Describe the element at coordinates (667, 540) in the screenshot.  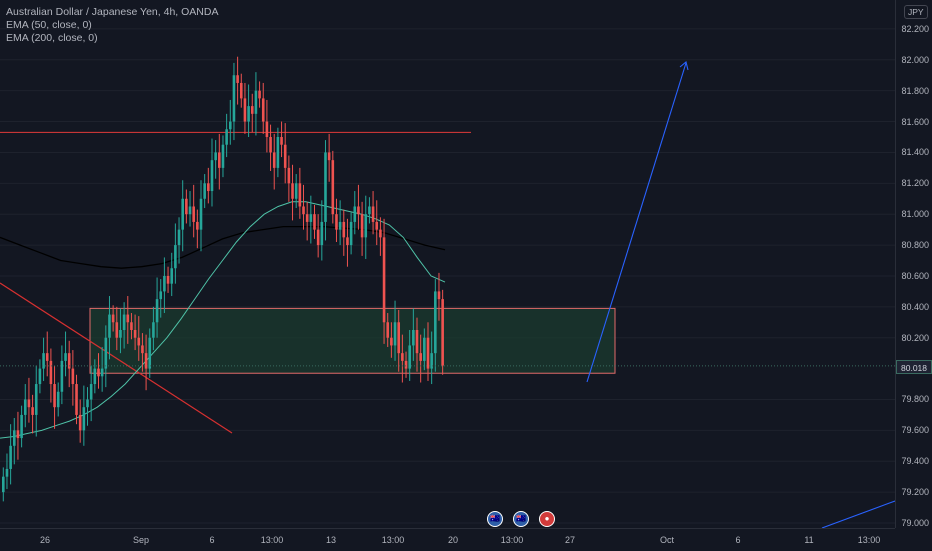
I see `time-tick-label: Oct` at that location.